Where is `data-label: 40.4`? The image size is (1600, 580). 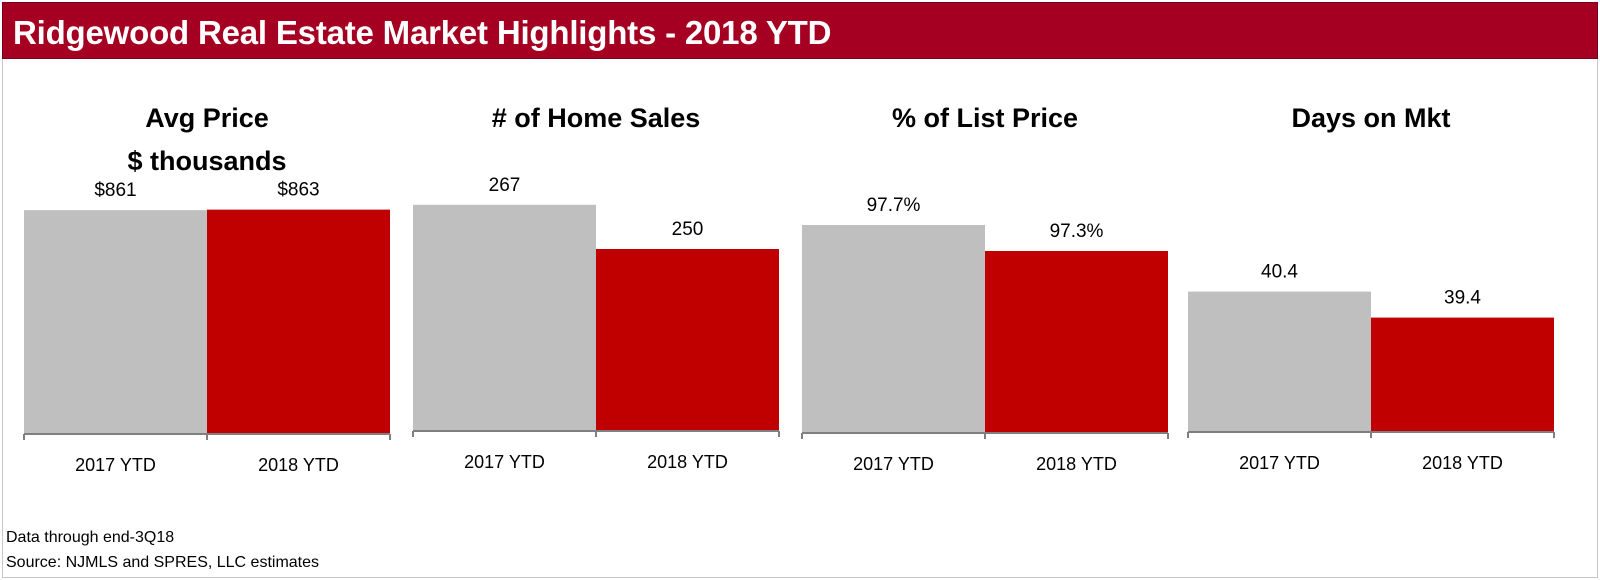
data-label: 40.4 is located at coordinates (1279, 272).